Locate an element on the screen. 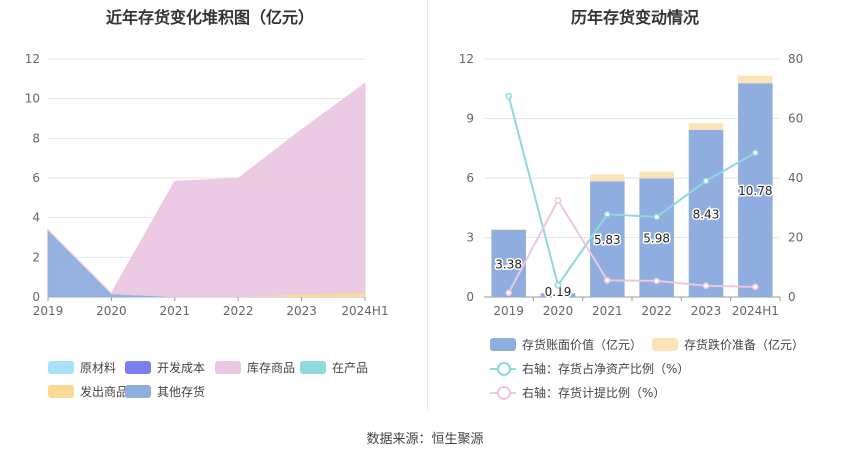 The width and height of the screenshot is (850, 459). left-legend-label: 其他存货 is located at coordinates (181, 392).